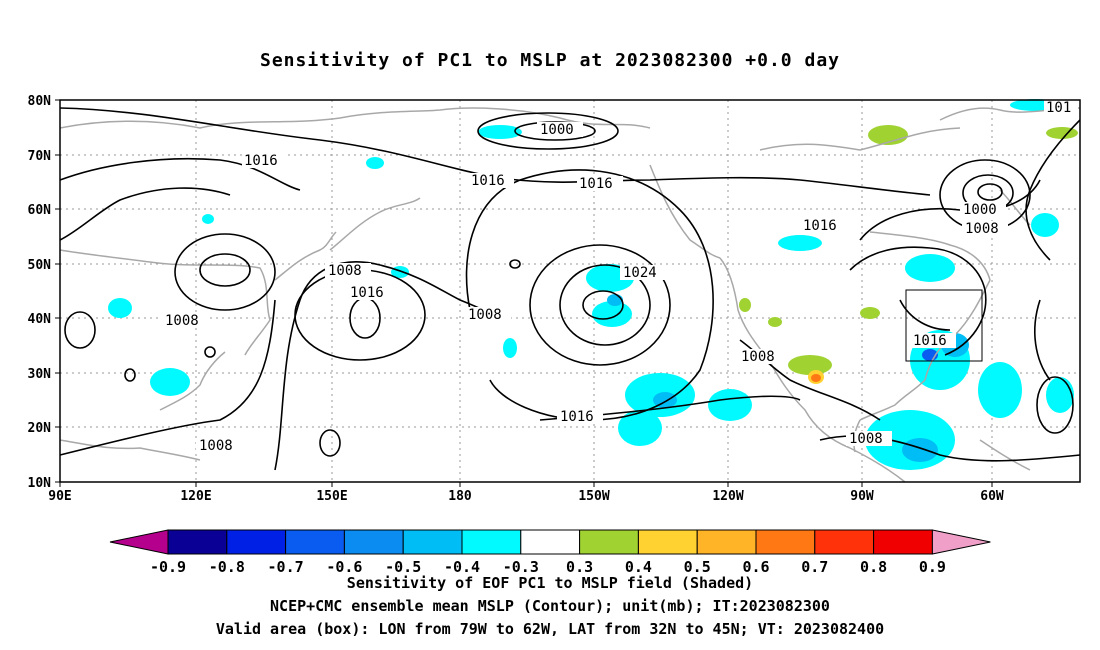  Describe the element at coordinates (139, 542) in the screenshot. I see `colorbar-low-arrow` at that location.